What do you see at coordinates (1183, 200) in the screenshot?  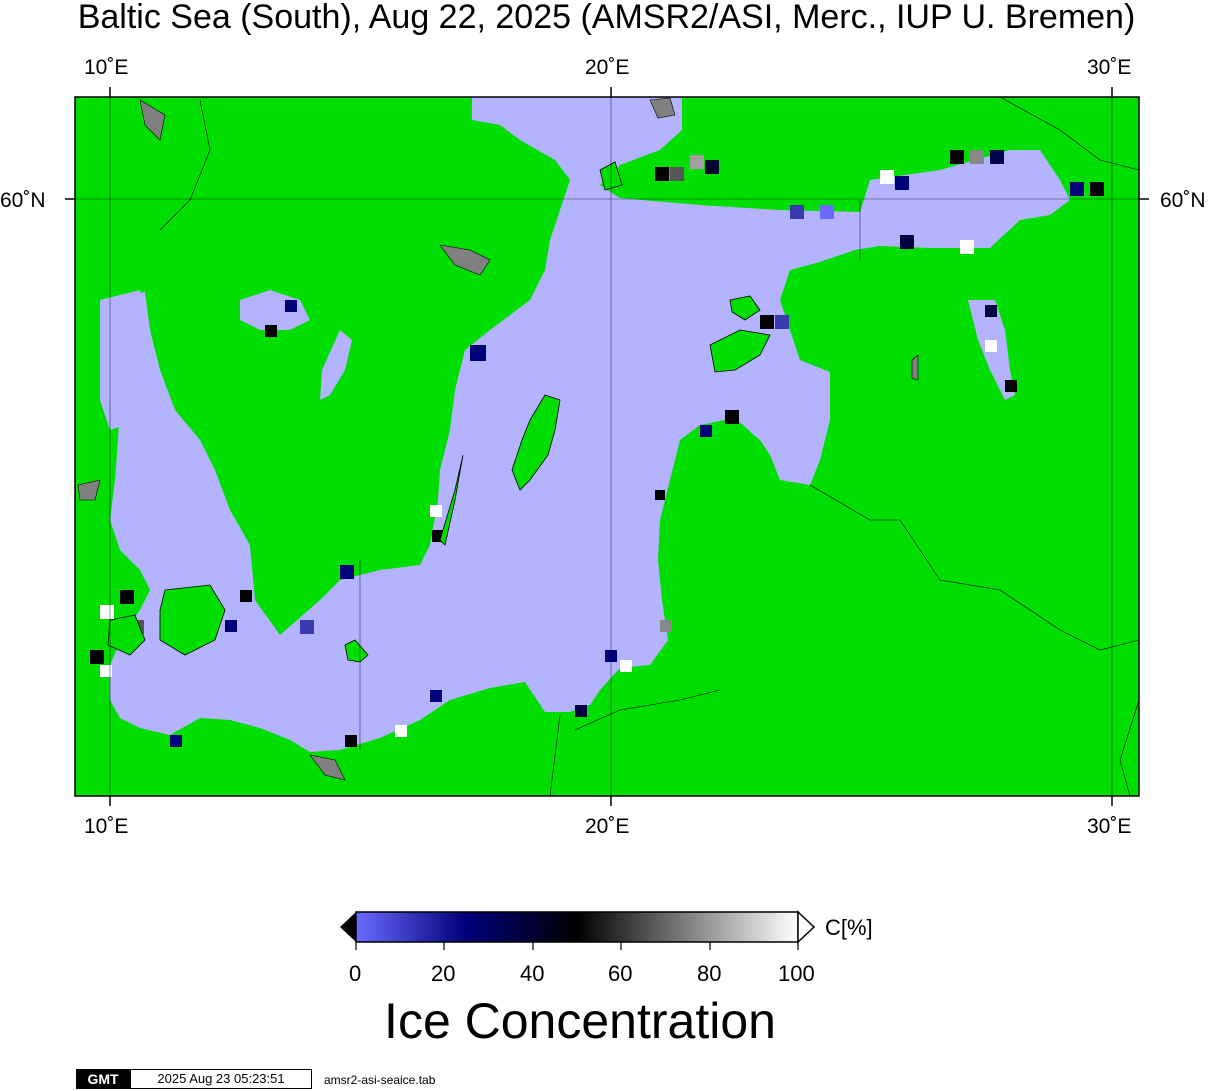 I see `lat-label-right-60: 60˚N` at bounding box center [1183, 200].